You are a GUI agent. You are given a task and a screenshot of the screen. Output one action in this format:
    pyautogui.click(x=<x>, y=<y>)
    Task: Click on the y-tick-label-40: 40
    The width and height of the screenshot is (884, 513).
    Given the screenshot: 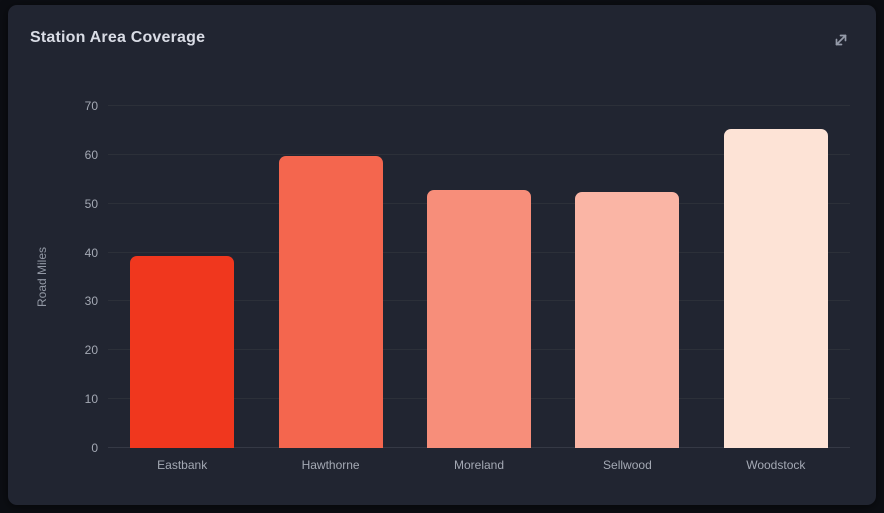 What is the action you would take?
    pyautogui.click(x=91, y=252)
    